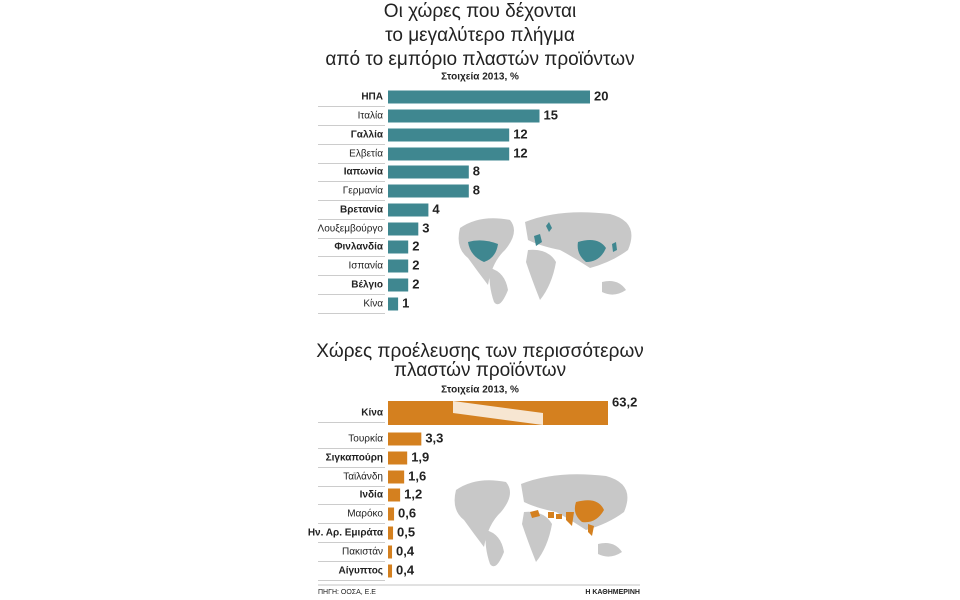 The width and height of the screenshot is (960, 600). I want to click on category-label: Γαλλία, so click(367, 135).